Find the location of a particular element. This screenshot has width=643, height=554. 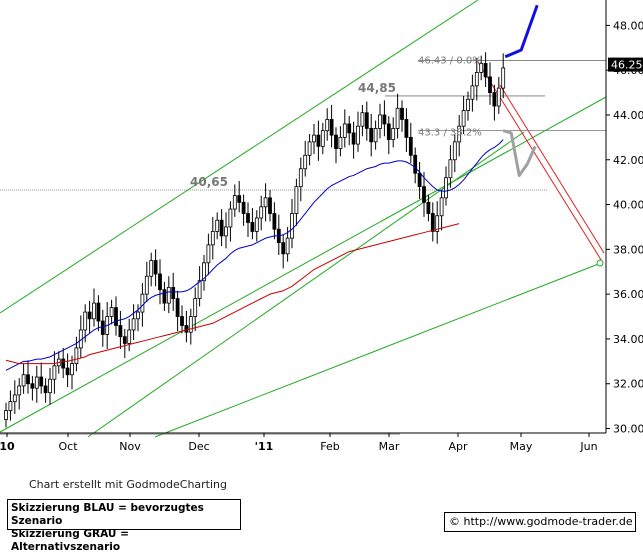

price-level-label: 40,65 is located at coordinates (209, 182).